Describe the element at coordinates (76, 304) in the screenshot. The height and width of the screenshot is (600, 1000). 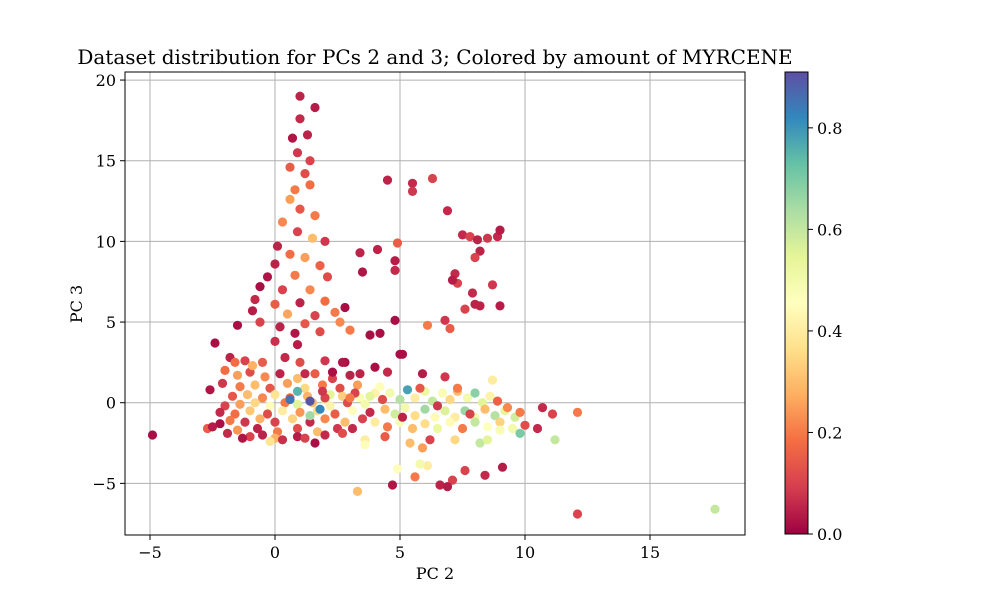
I see `y-axis-label: PC 3` at that location.